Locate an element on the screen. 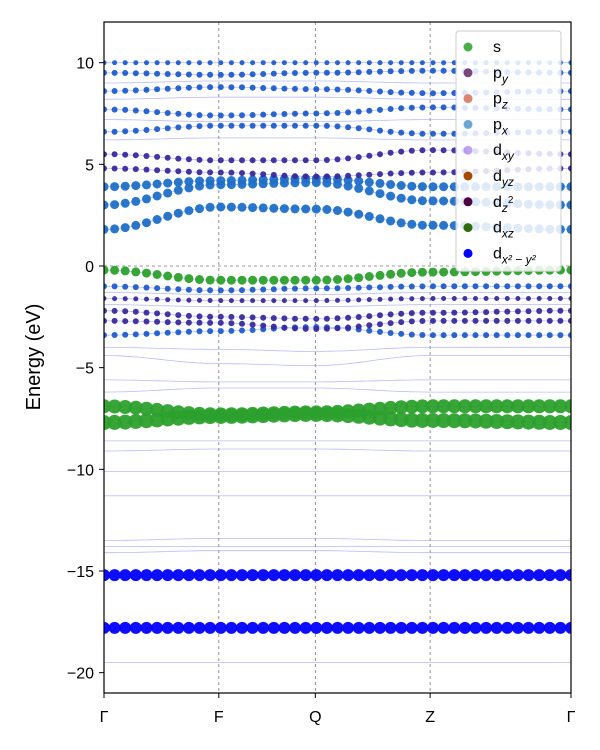 Image resolution: width=600 pixels, height=750 pixels. x-tick-label: F is located at coordinates (219, 717).